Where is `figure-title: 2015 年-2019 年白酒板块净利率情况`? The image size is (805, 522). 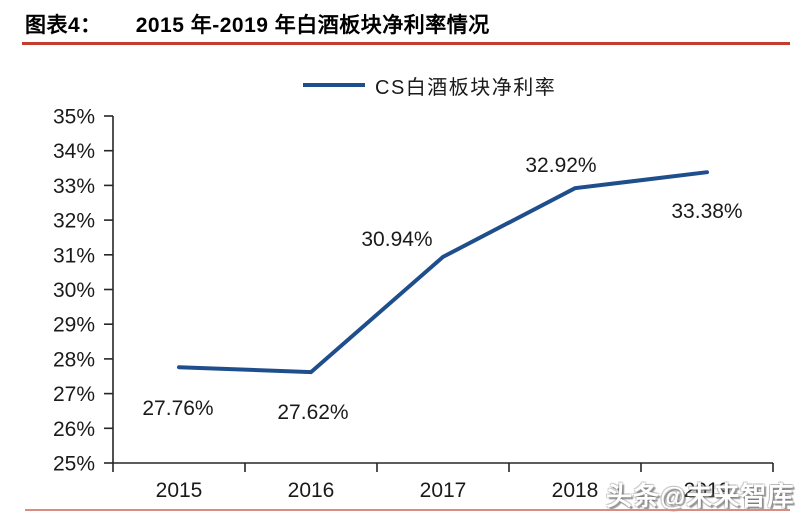
figure-title: 2015 年-2019 年白酒板块净利率情况 is located at coordinates (312, 25).